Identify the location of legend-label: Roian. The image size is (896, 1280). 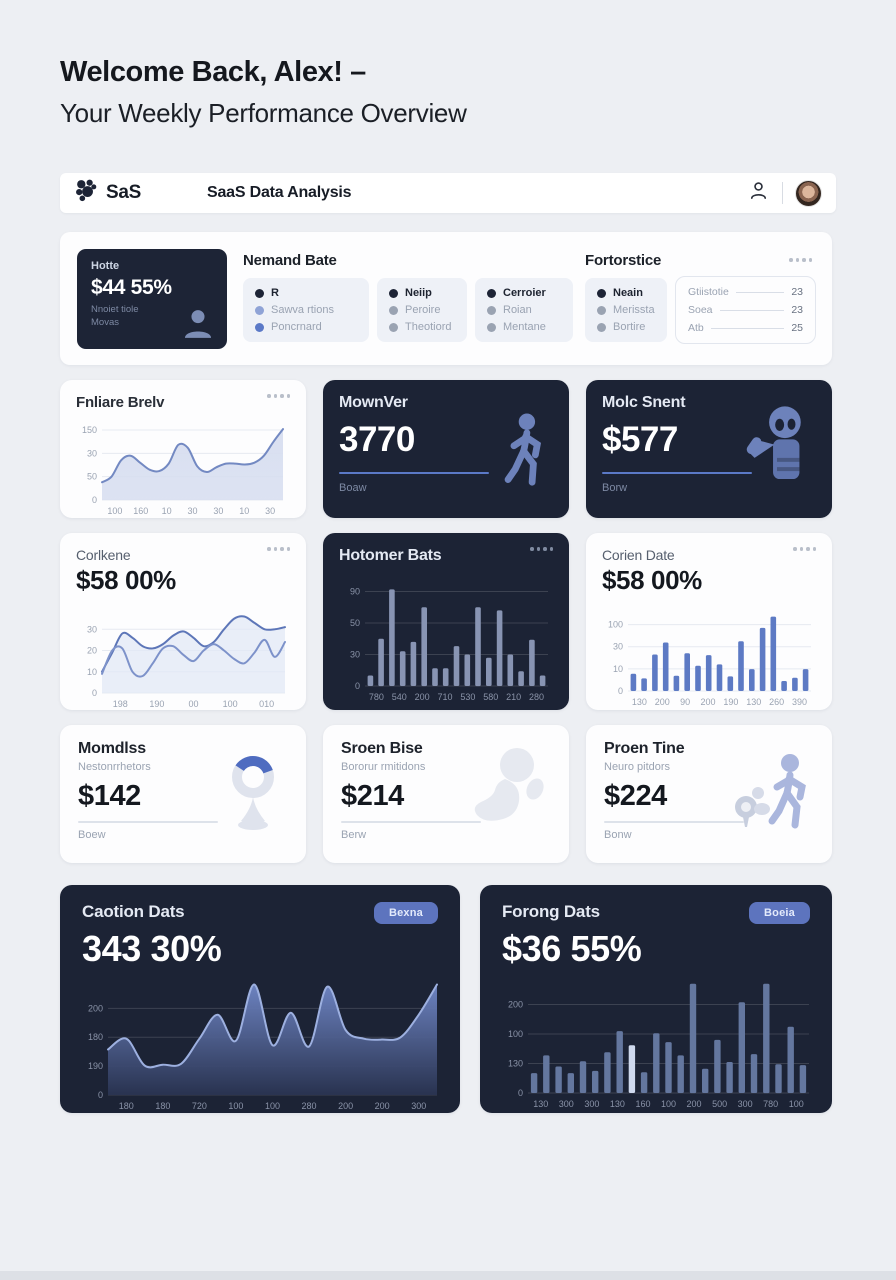
(517, 310).